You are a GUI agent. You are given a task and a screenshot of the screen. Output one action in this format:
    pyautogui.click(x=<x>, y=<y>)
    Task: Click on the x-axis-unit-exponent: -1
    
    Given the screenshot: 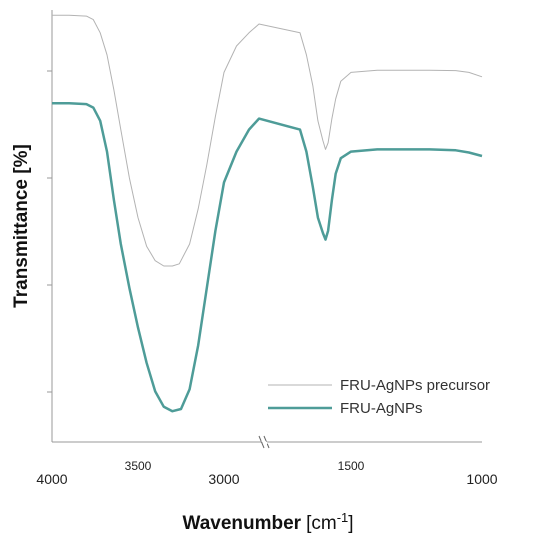 What is the action you would take?
    pyautogui.click(x=343, y=517)
    